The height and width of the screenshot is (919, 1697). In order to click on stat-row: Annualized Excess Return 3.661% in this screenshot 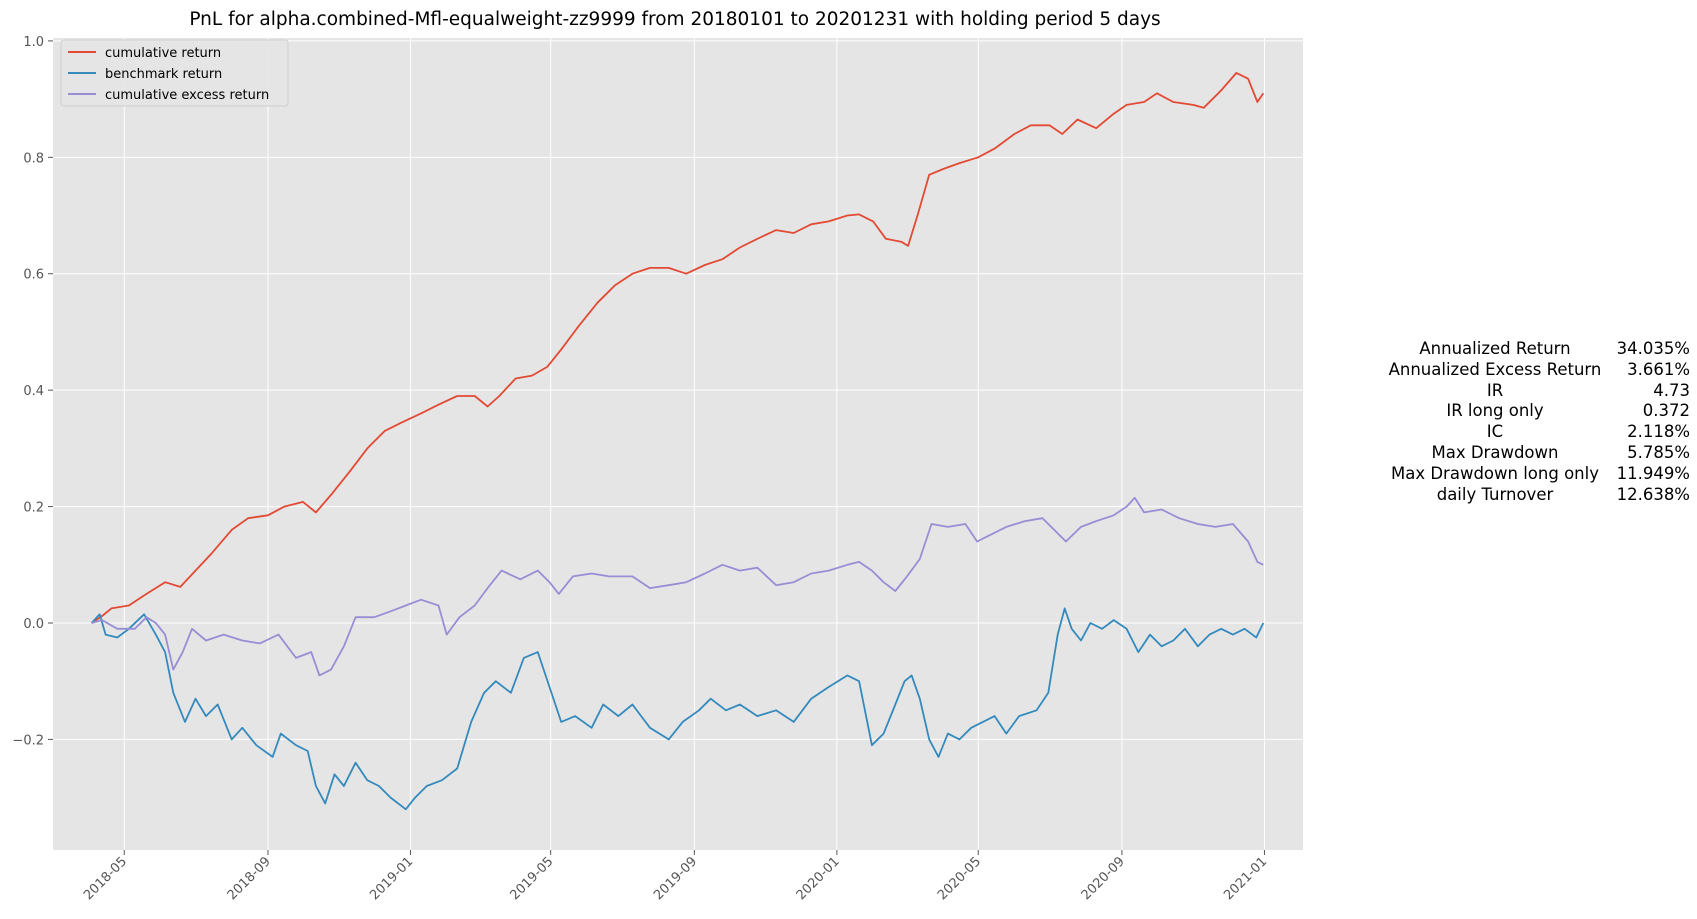, I will do `click(1530, 370)`.